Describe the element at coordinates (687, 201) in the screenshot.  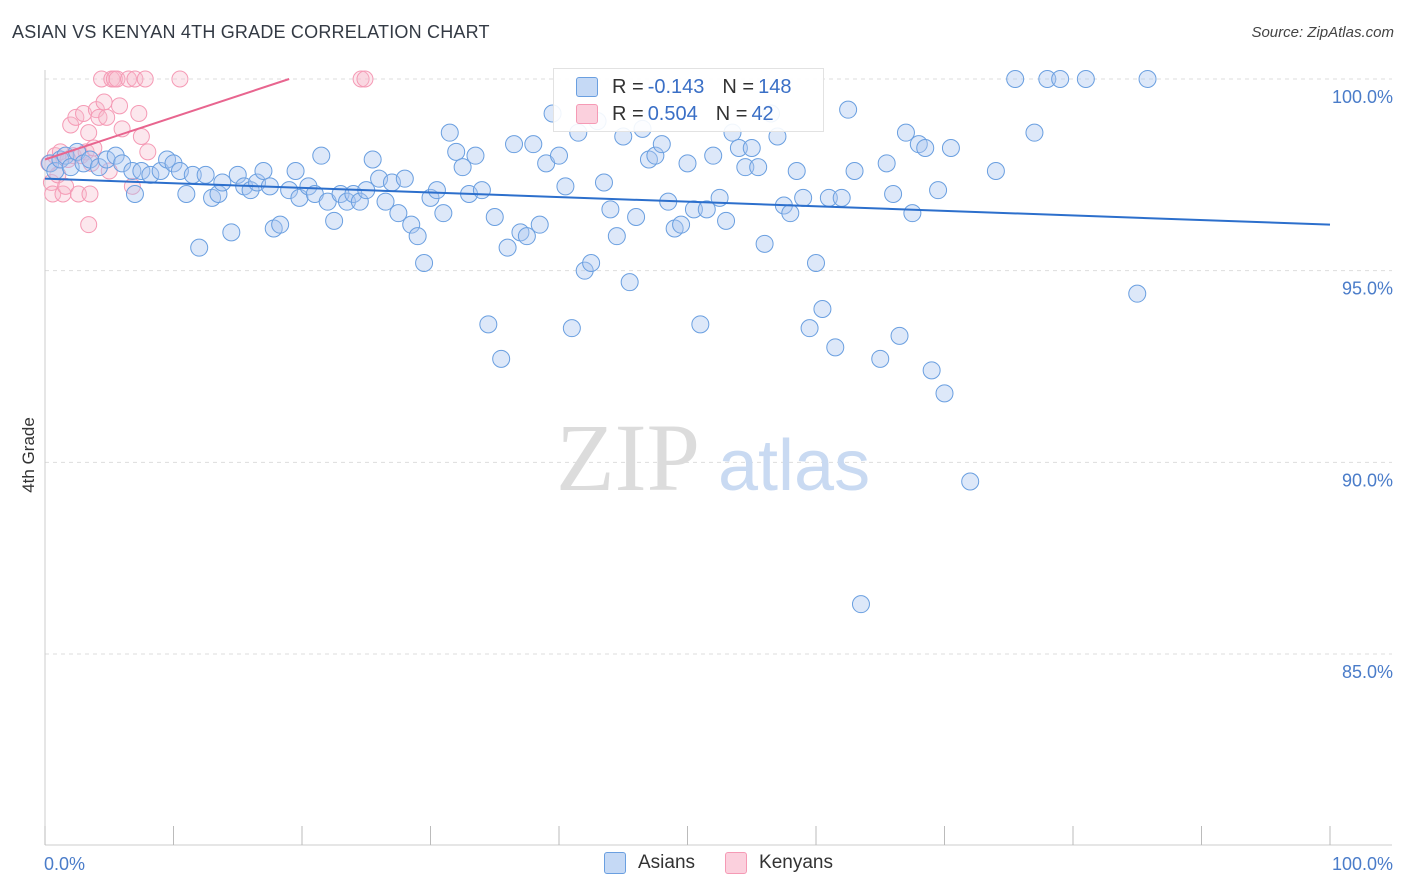
I see `asian-trend-line` at that location.